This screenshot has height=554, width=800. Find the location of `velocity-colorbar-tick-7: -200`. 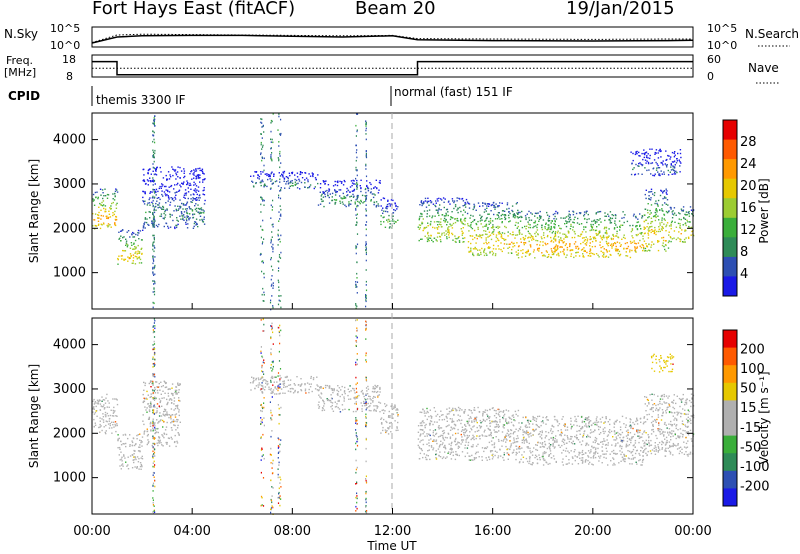

velocity-colorbar-tick-7: -200 is located at coordinates (755, 486).